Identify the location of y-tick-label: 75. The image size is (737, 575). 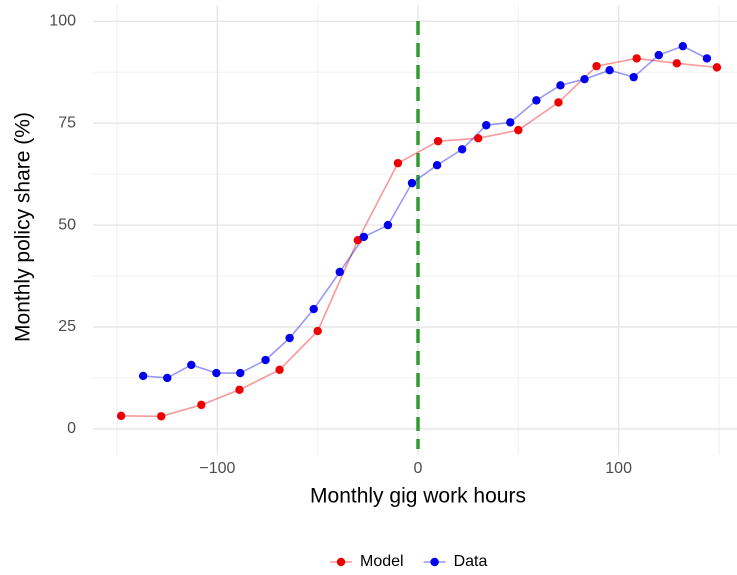
(67, 122).